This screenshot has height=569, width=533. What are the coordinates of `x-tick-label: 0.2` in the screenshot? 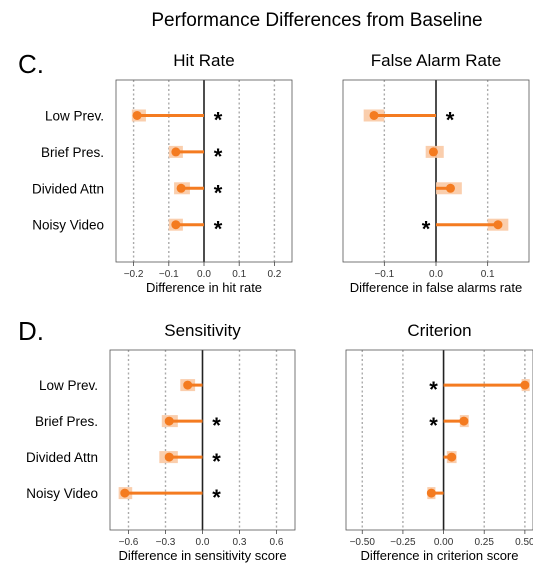 It's located at (274, 274).